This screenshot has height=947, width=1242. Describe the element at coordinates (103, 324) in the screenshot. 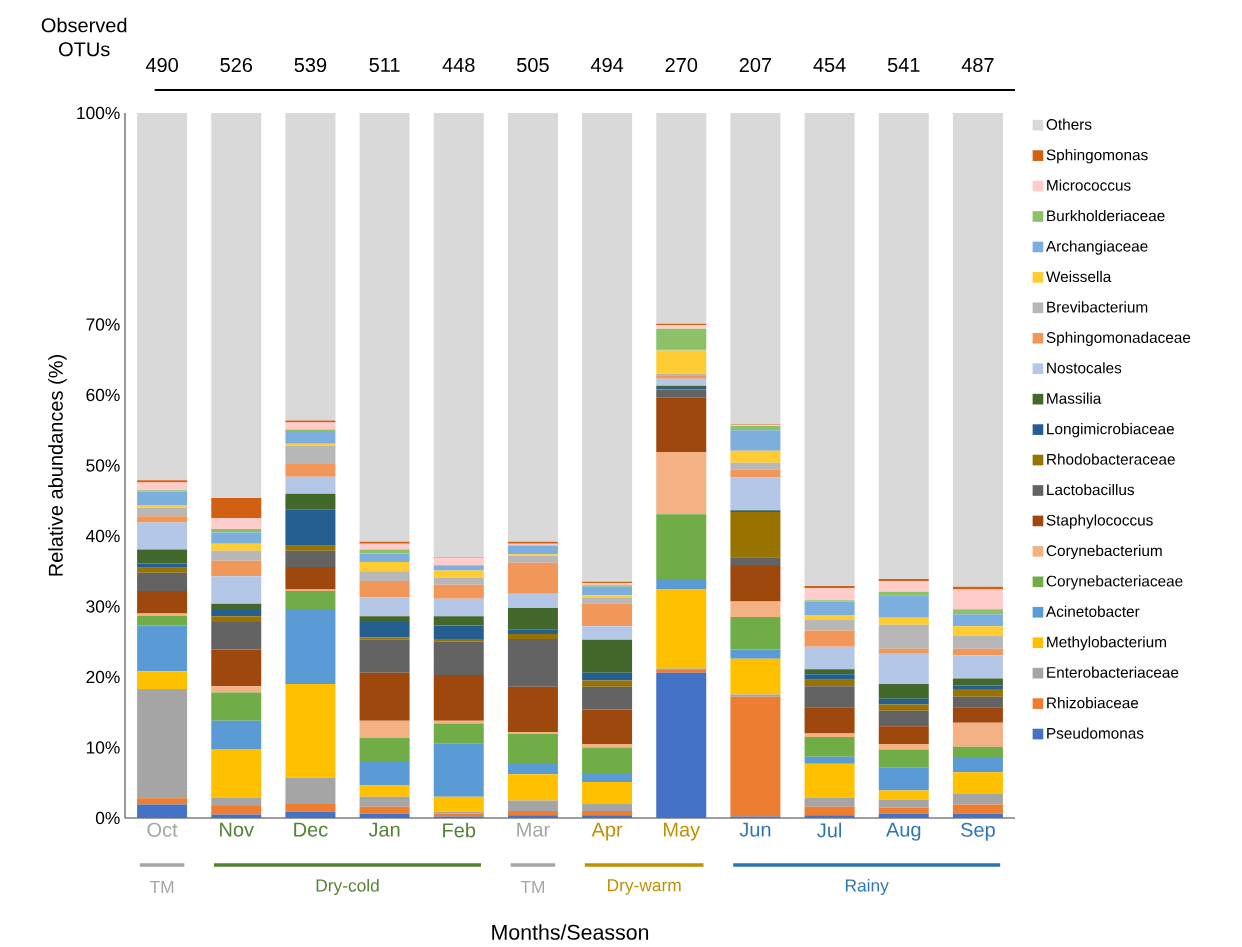

I see `y-tick-label: 70%` at that location.